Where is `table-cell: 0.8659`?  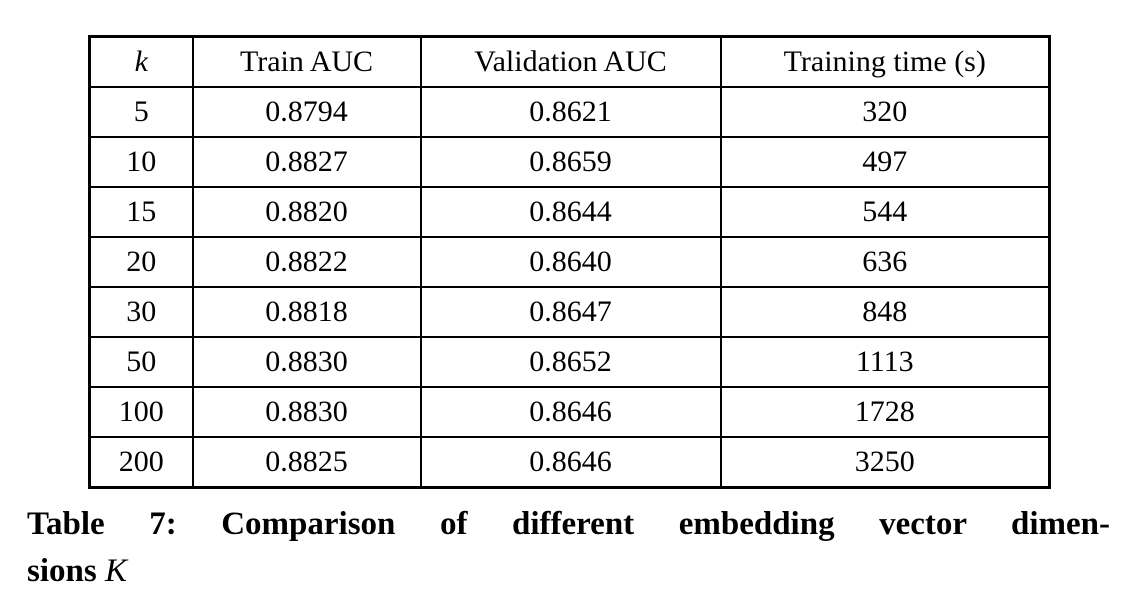
table-cell: 0.8659 is located at coordinates (570, 162).